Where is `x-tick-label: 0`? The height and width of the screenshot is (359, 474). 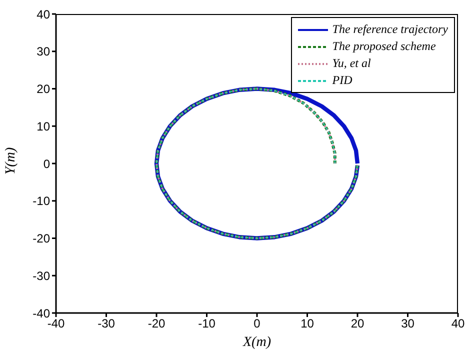
x-tick-label: 0 is located at coordinates (257, 323).